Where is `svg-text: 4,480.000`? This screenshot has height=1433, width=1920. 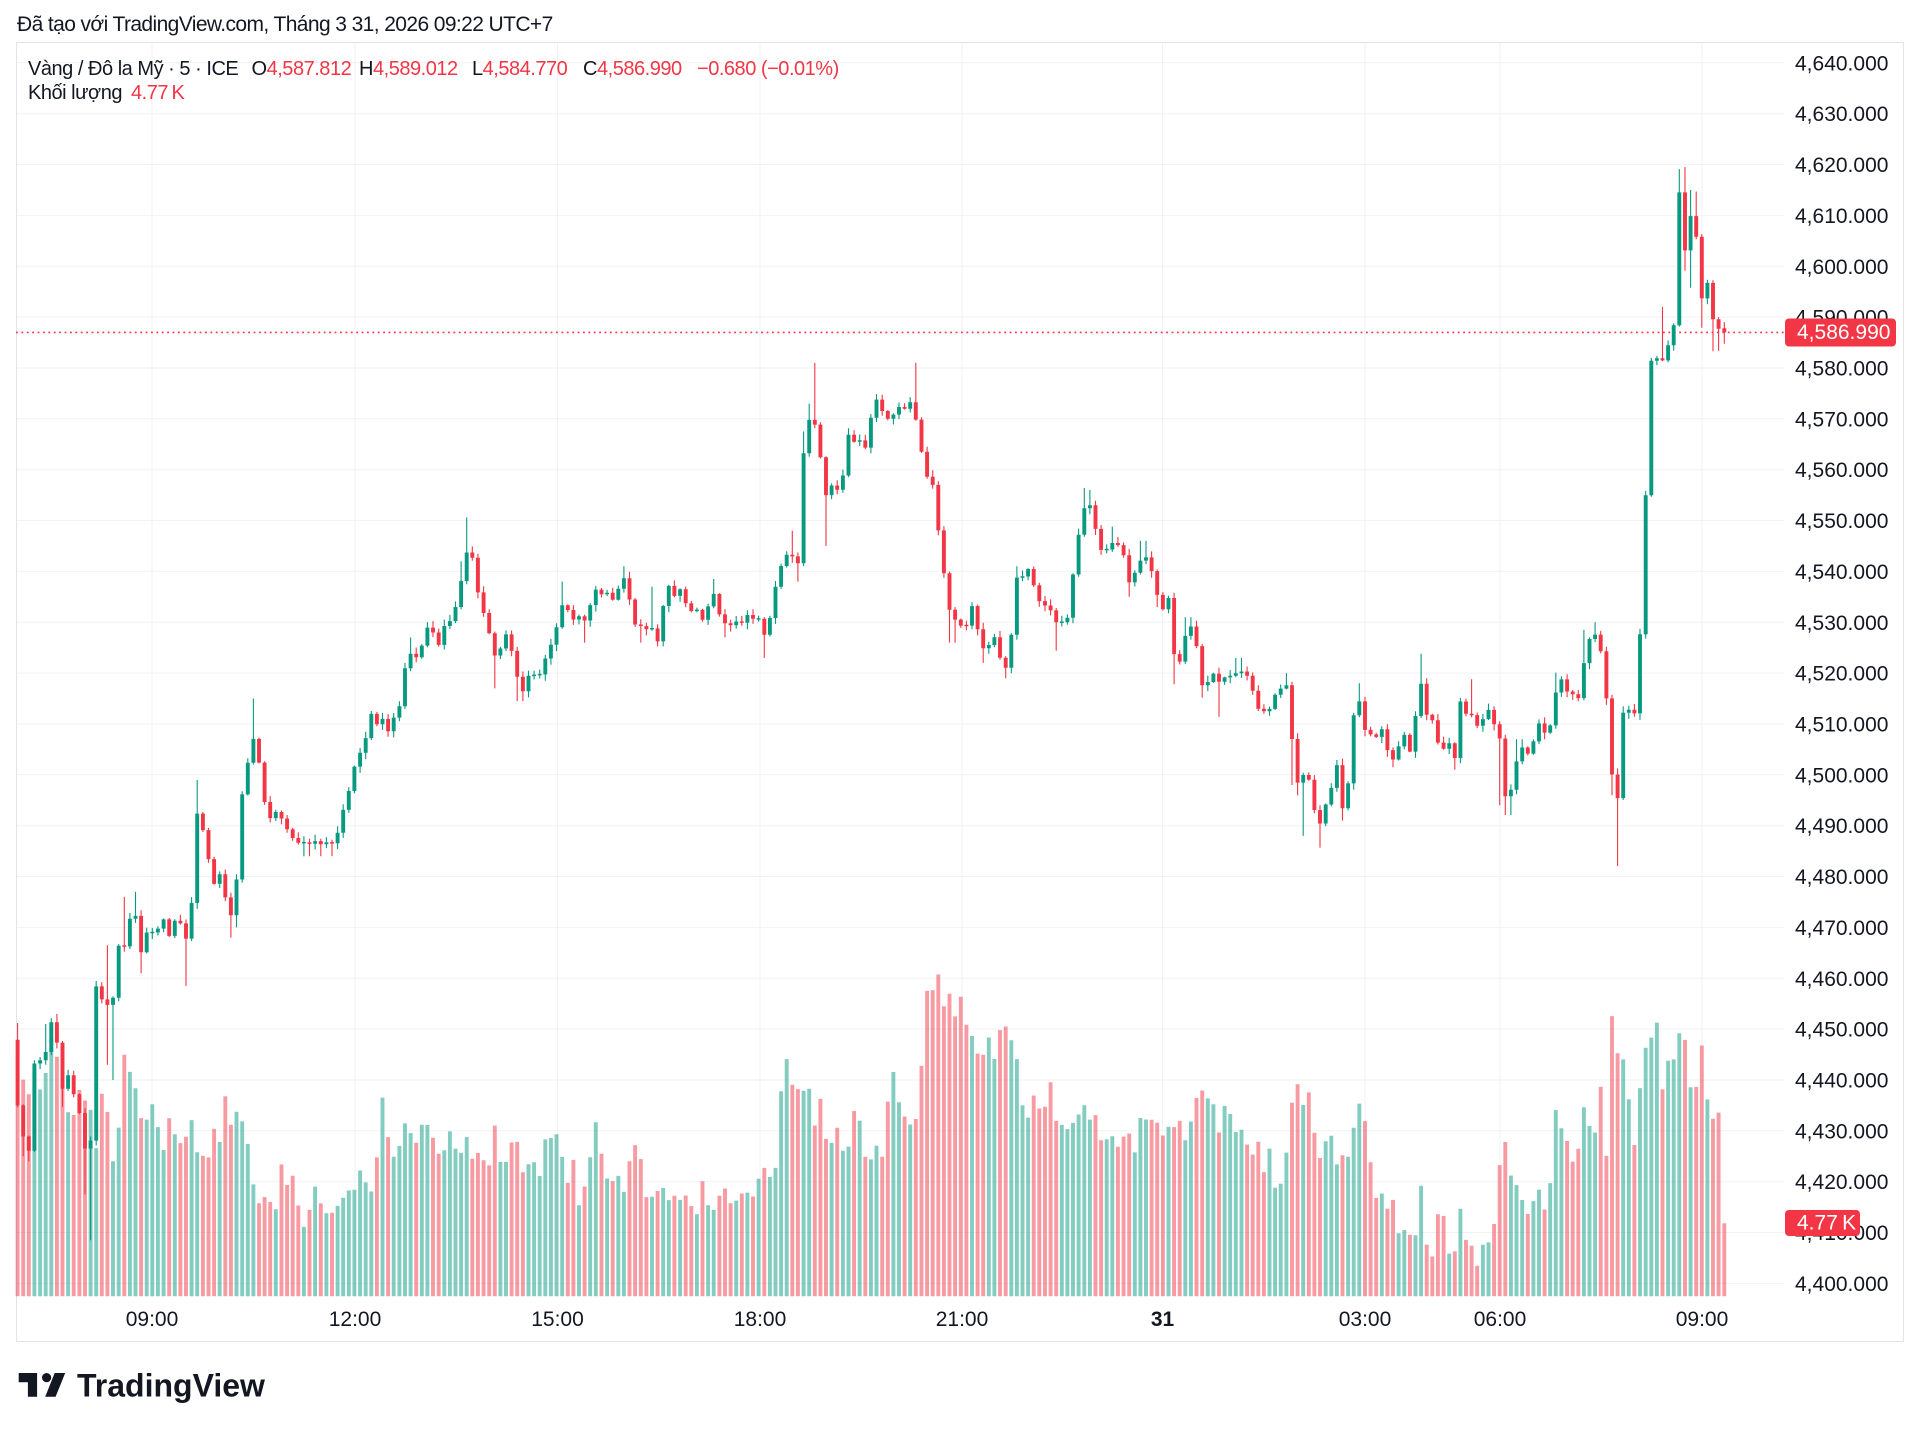 svg-text: 4,480.000 is located at coordinates (1841, 877).